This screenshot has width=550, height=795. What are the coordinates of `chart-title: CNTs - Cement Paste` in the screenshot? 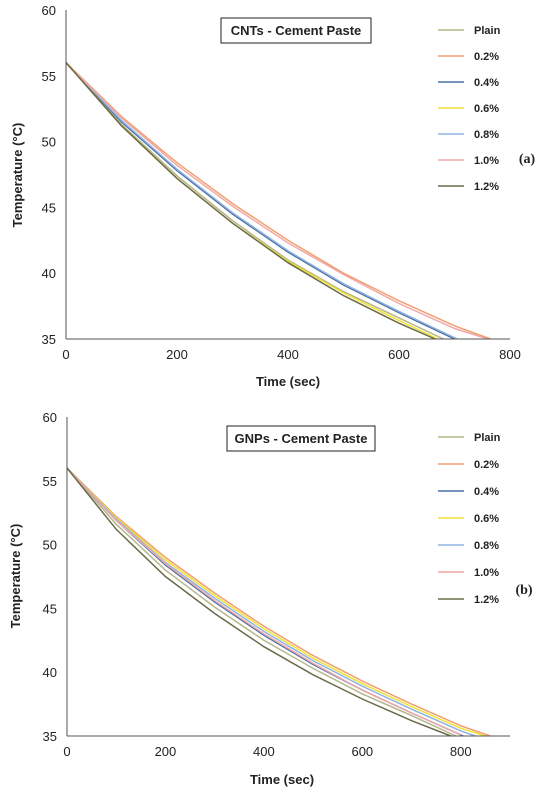 It's located at (296, 30).